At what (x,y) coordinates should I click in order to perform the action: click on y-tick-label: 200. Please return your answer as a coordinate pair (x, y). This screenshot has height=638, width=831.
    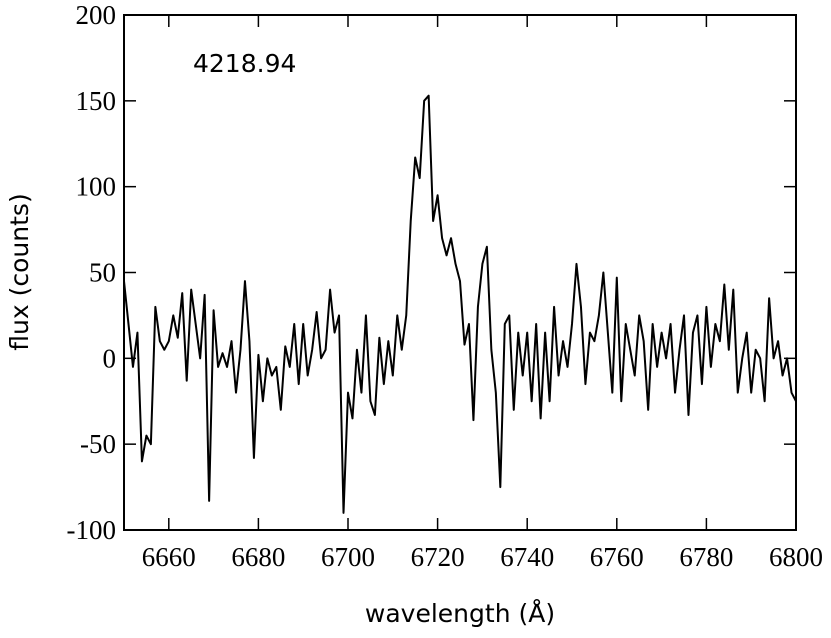
    Looking at the image, I should click on (96, 15).